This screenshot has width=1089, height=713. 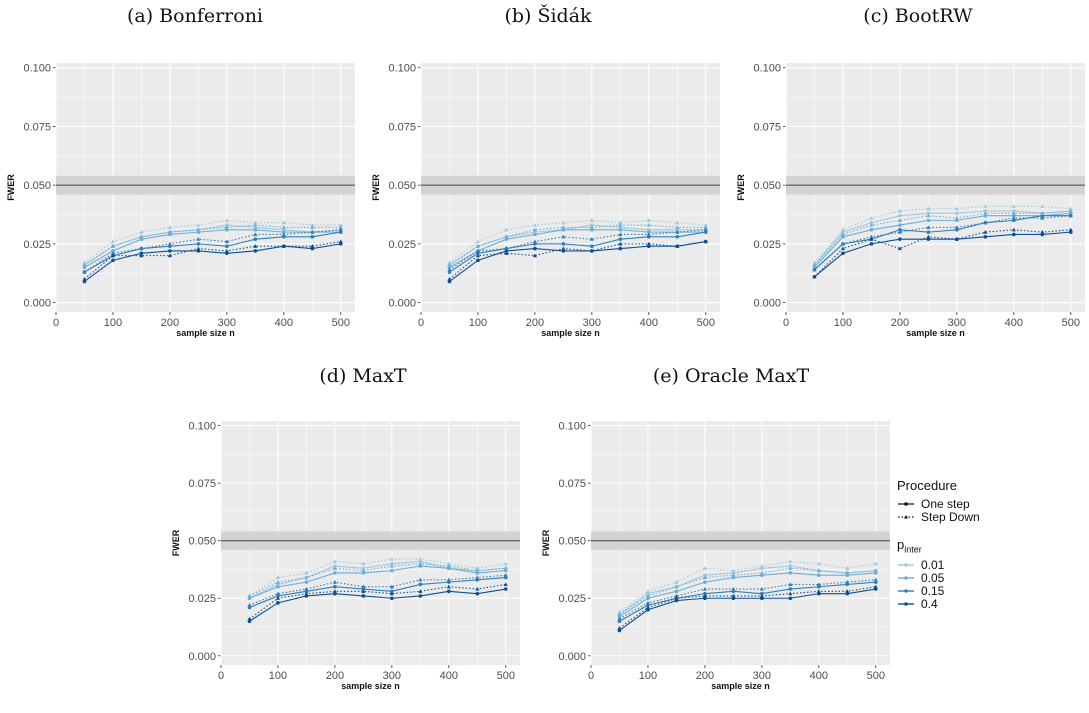 I want to click on legend-label-step-down: Step Down, so click(x=950, y=516).